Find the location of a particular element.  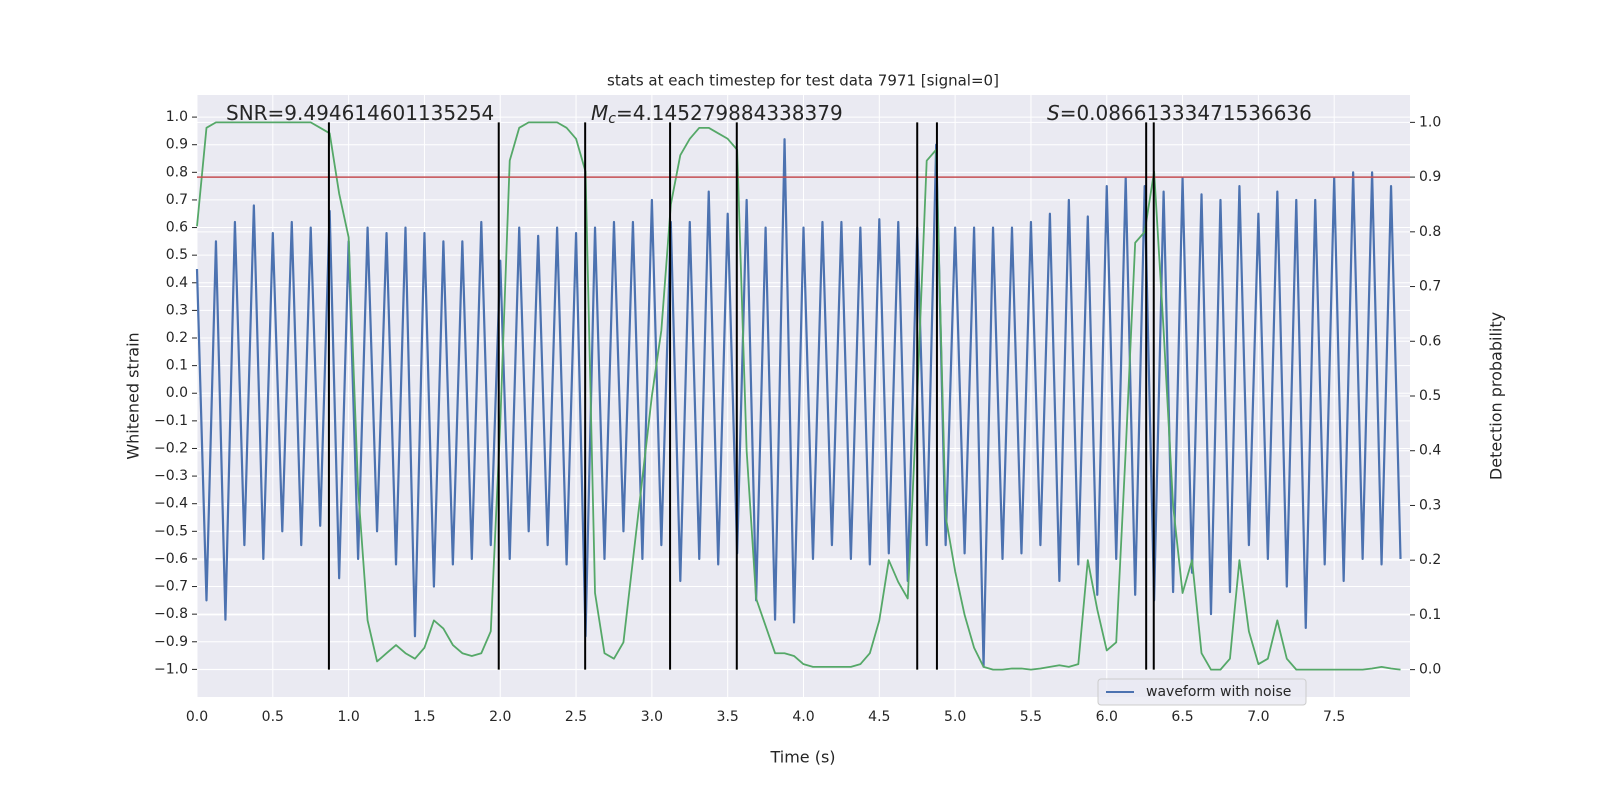

y-tick-label: 0.1 is located at coordinates (177, 366).